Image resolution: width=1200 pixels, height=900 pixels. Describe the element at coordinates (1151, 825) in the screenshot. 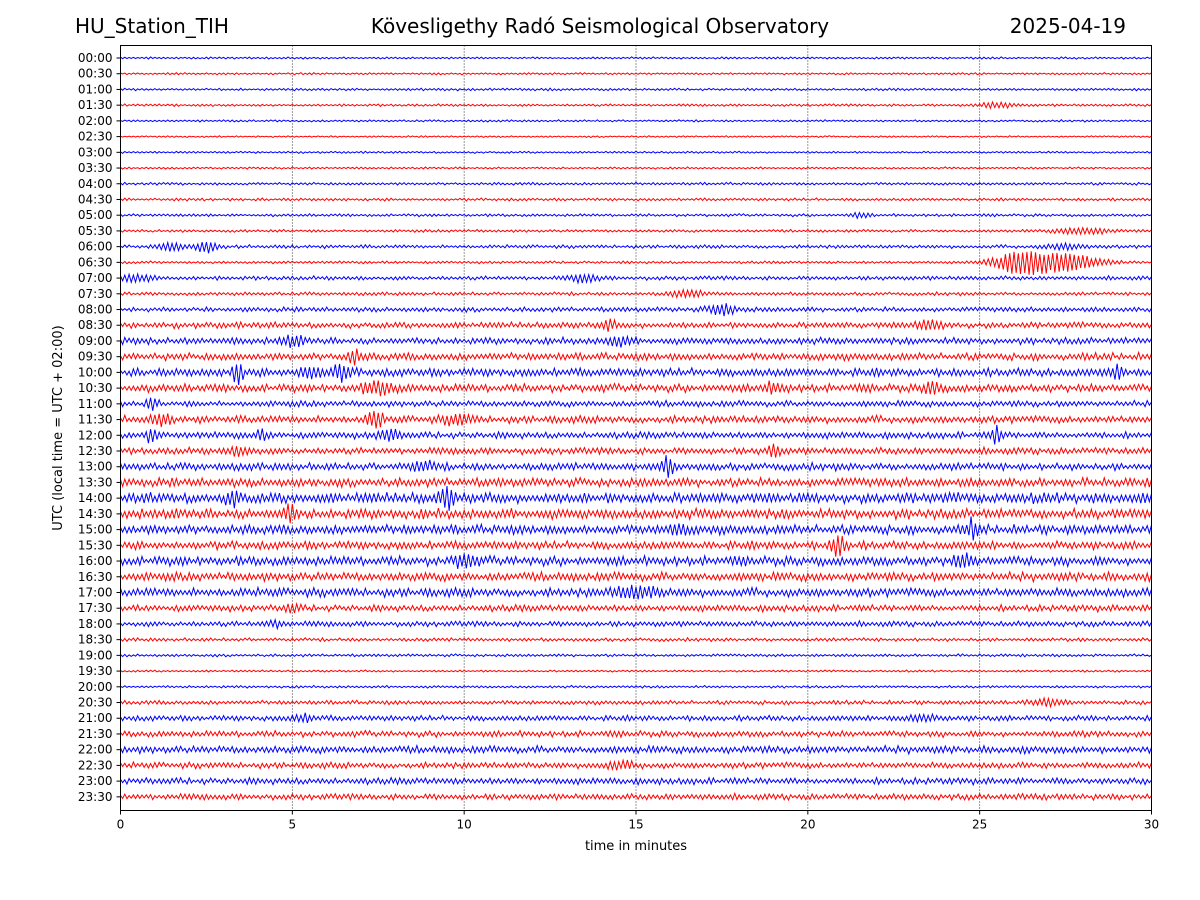

I see `x-tick-label: 30` at that location.